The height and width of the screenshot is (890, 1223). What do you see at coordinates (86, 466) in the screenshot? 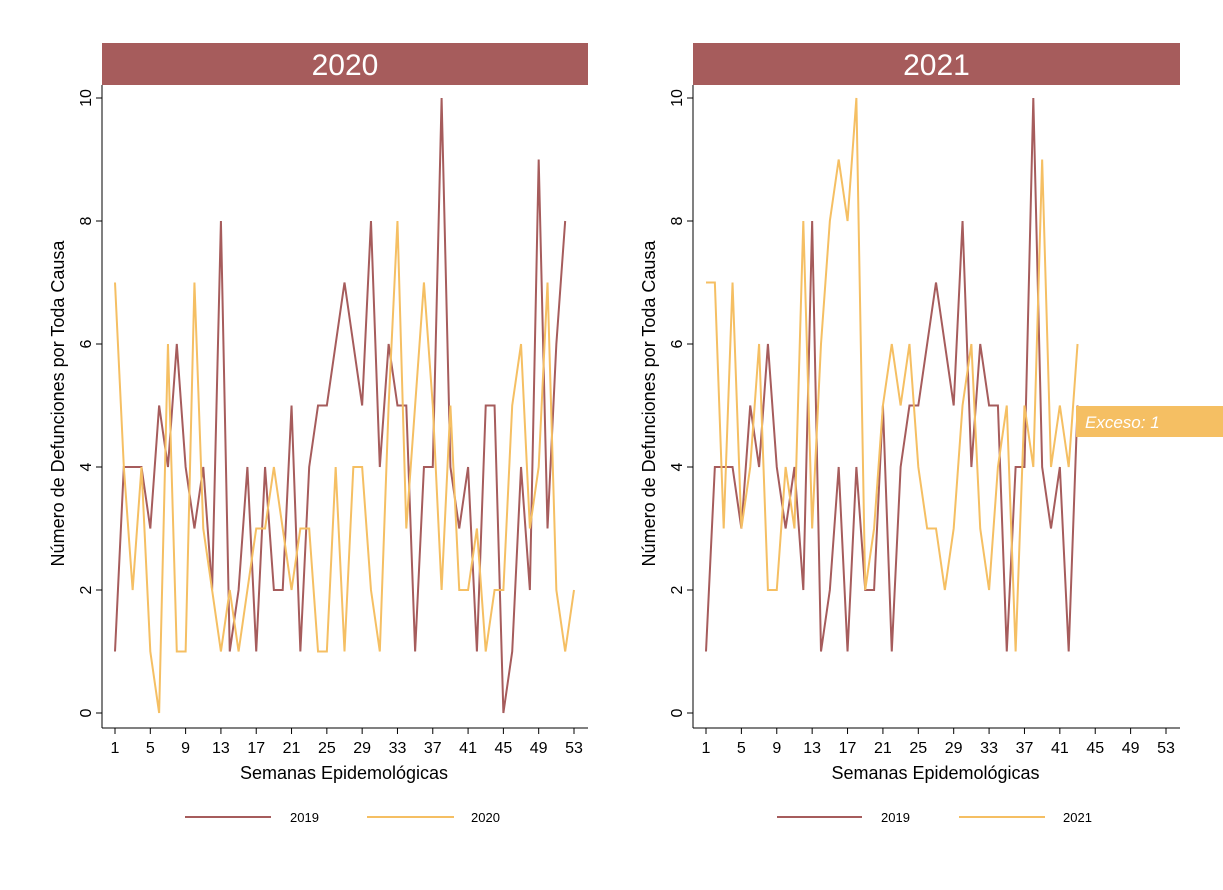
I see `y-tick-label: 4` at bounding box center [86, 466].